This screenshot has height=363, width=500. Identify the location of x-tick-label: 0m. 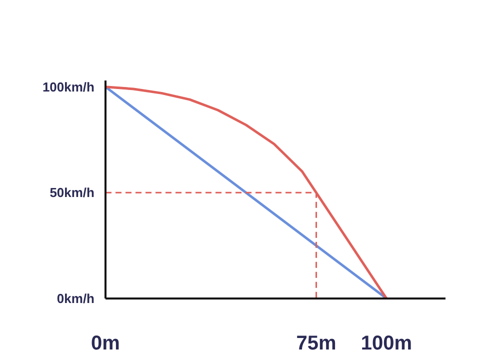
(105, 343).